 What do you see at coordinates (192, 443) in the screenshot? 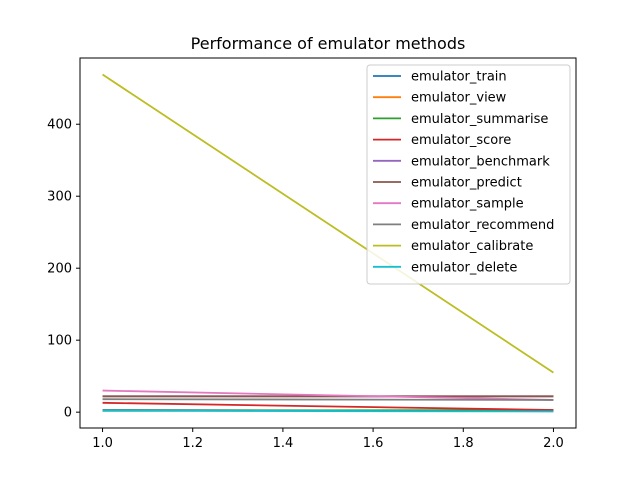
I see `x-tick-label: 1.2` at bounding box center [192, 443].